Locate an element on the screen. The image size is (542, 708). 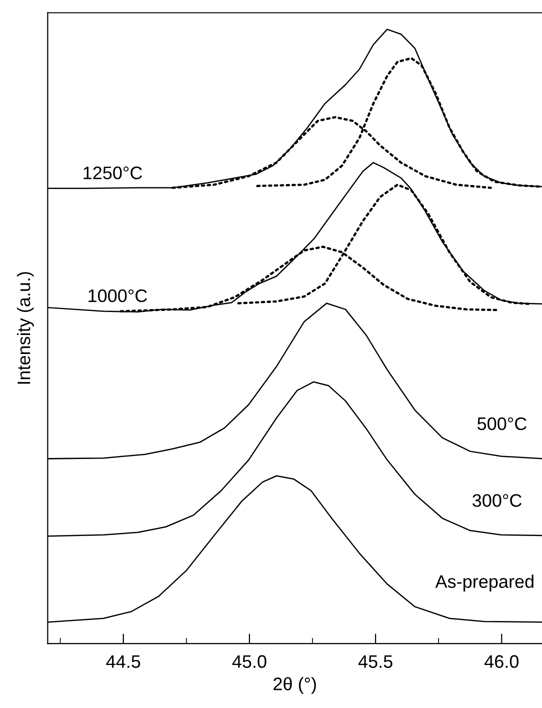
x-tick-label: 45.5 is located at coordinates (375, 661).